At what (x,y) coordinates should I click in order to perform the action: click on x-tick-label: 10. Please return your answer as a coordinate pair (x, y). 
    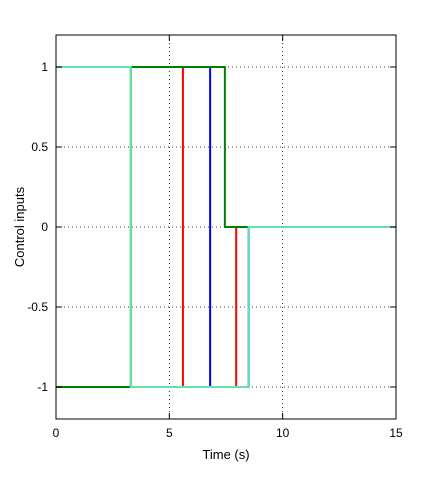
    Looking at the image, I should click on (283, 433).